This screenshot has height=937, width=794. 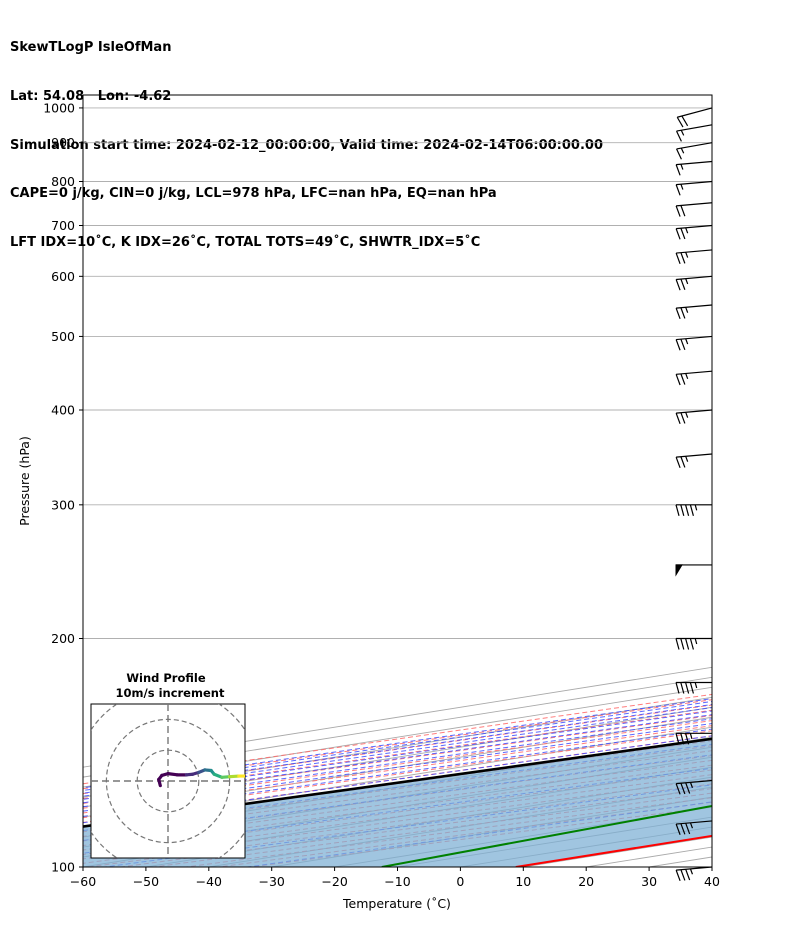 I want to click on y-tick-label: 500, so click(x=63, y=336).